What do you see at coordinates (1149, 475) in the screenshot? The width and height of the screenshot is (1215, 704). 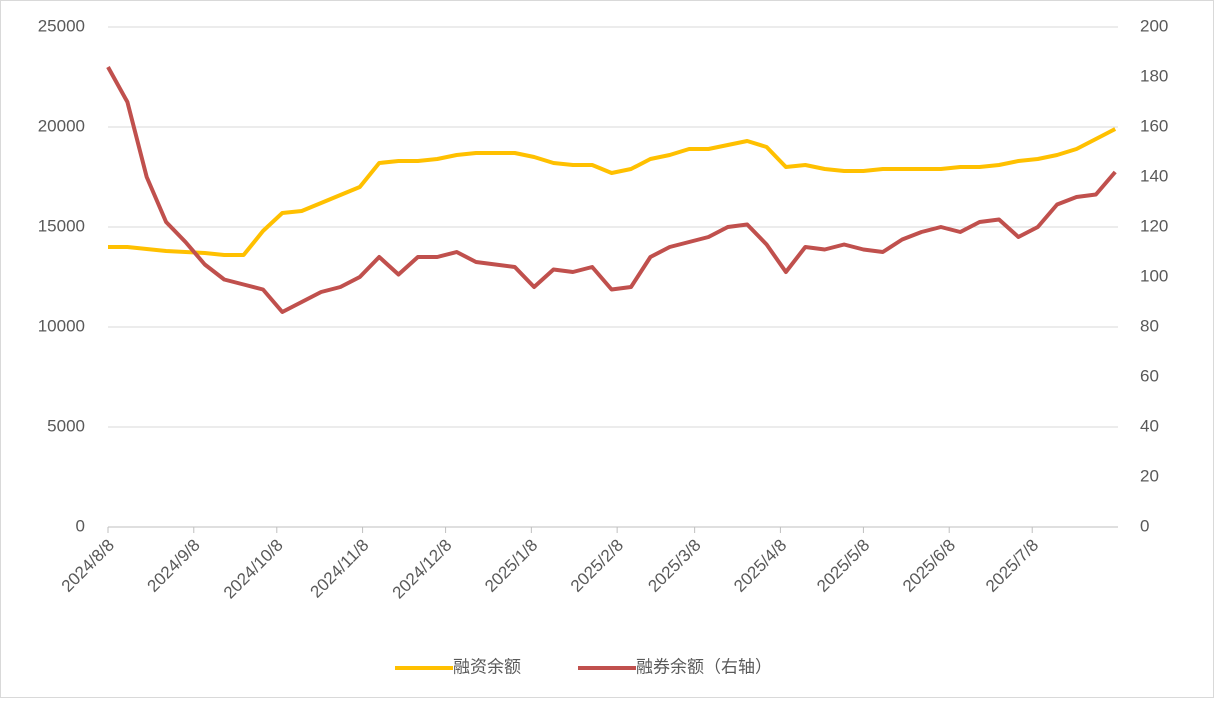 I see `y2-tick-label: 20` at bounding box center [1149, 475].